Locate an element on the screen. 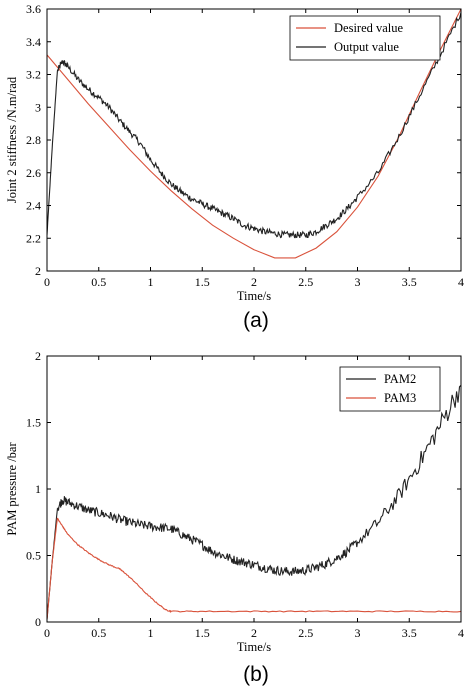 This screenshot has height=697, width=474. y-tick-label: 2.2 is located at coordinates (33, 238).